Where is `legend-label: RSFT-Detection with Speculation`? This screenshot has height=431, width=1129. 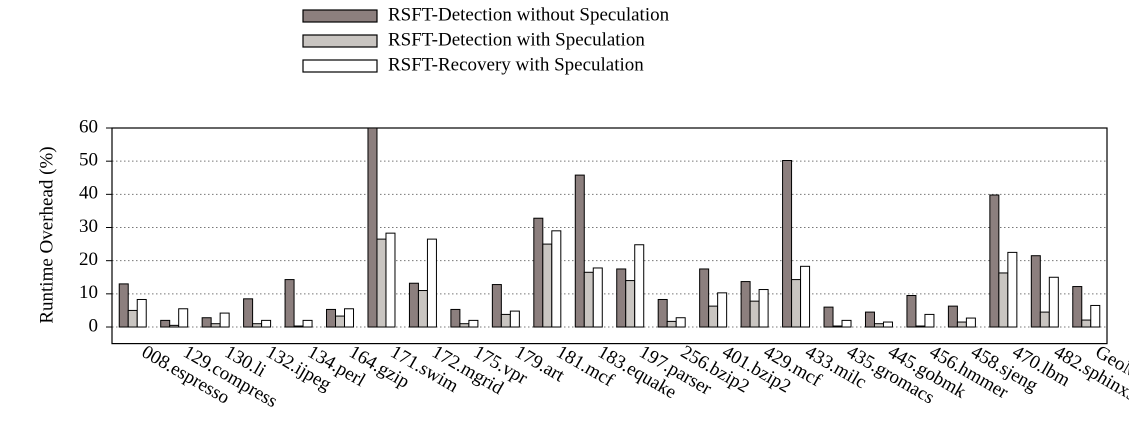
legend-label: RSFT-Detection with Speculation is located at coordinates (516, 39).